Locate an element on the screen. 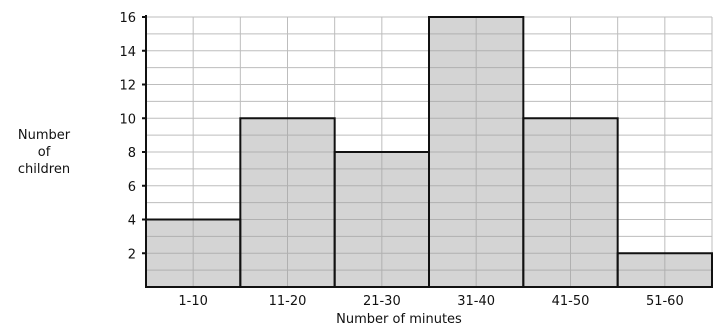 The height and width of the screenshot is (327, 714). y-tick-label: 14 is located at coordinates (127, 52).